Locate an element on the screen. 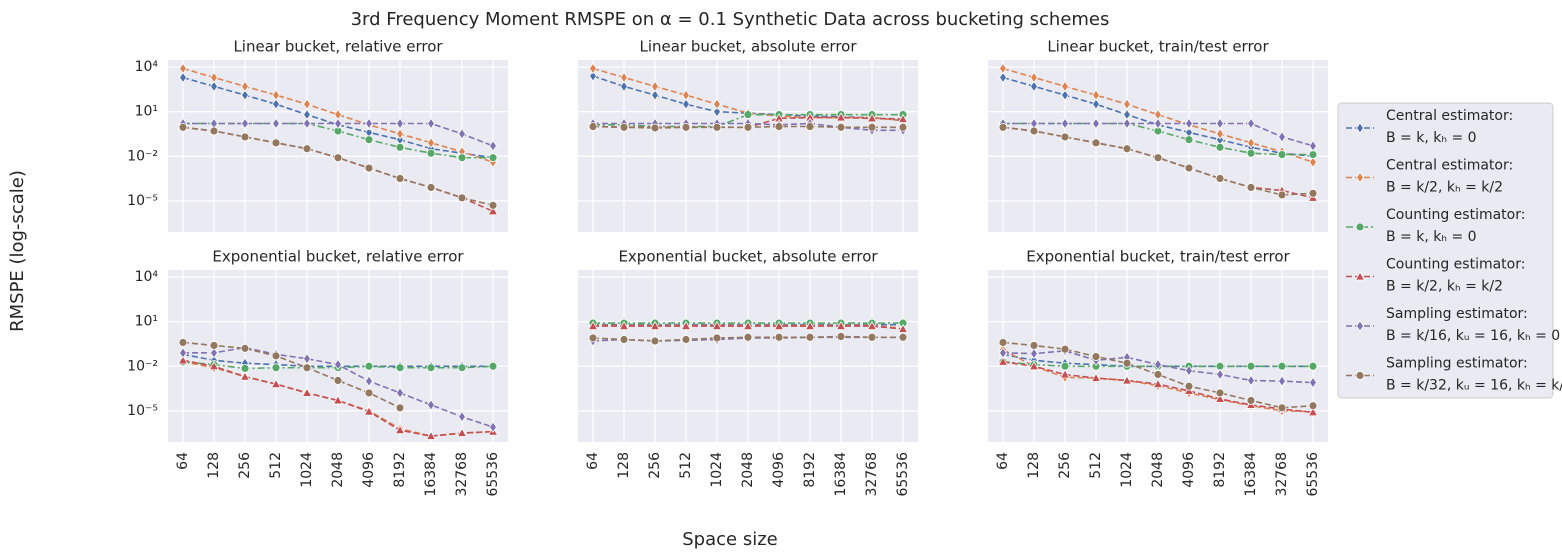  legend-label: Counting estimator: B = k/2, kₕ = k/2 is located at coordinates (1455, 276).